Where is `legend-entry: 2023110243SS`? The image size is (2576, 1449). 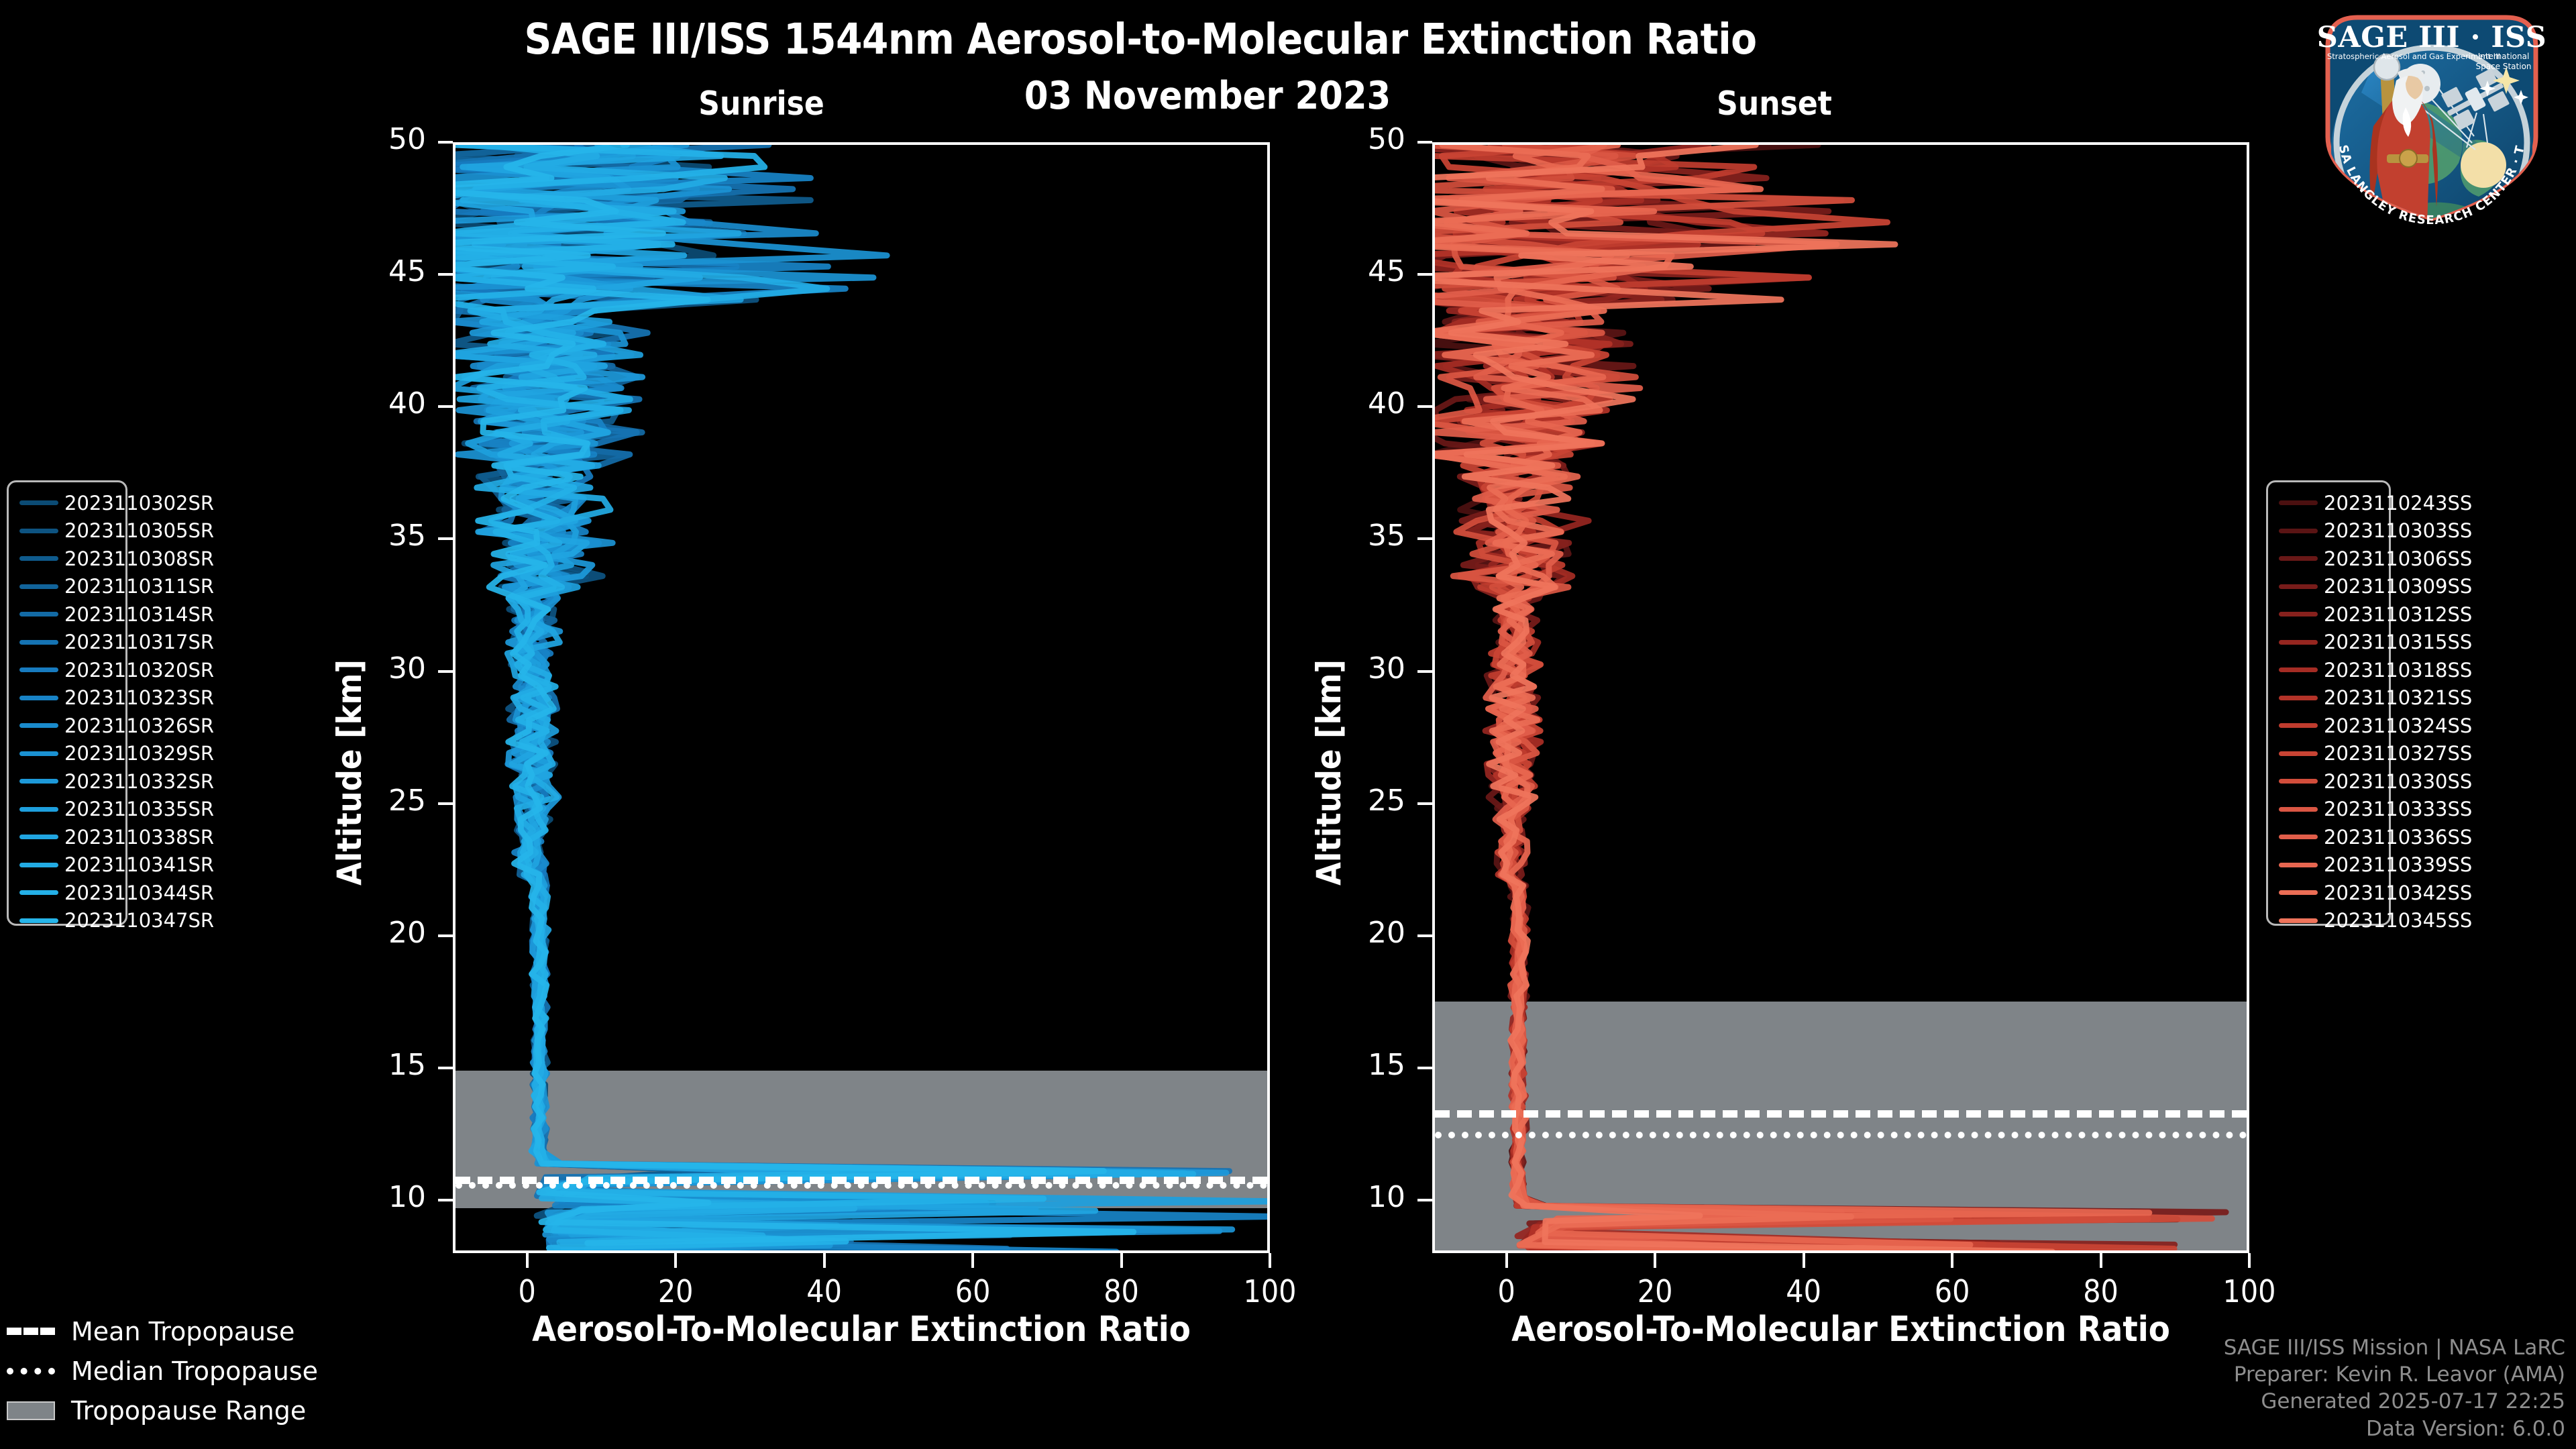 legend-entry: 2023110243SS is located at coordinates (2375, 503).